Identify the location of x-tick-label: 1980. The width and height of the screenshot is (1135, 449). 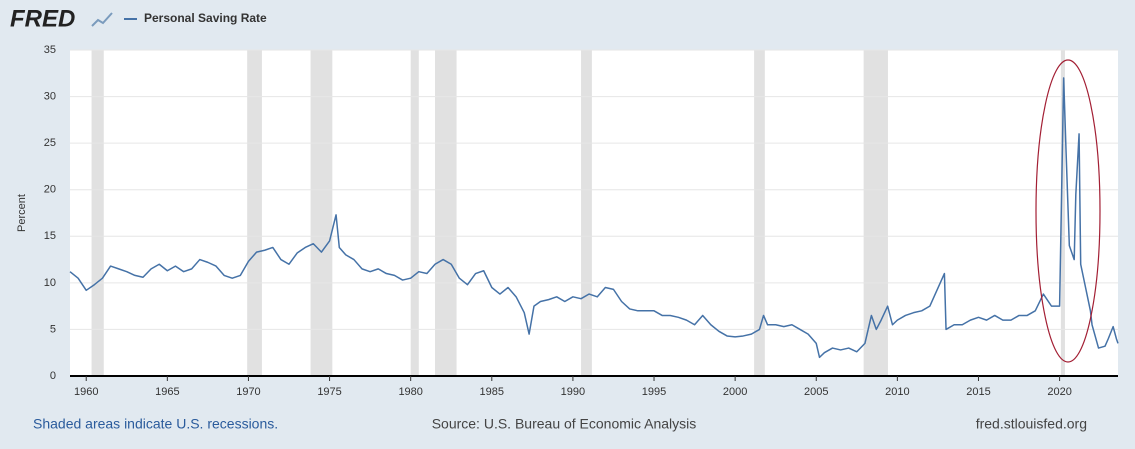
(410, 392).